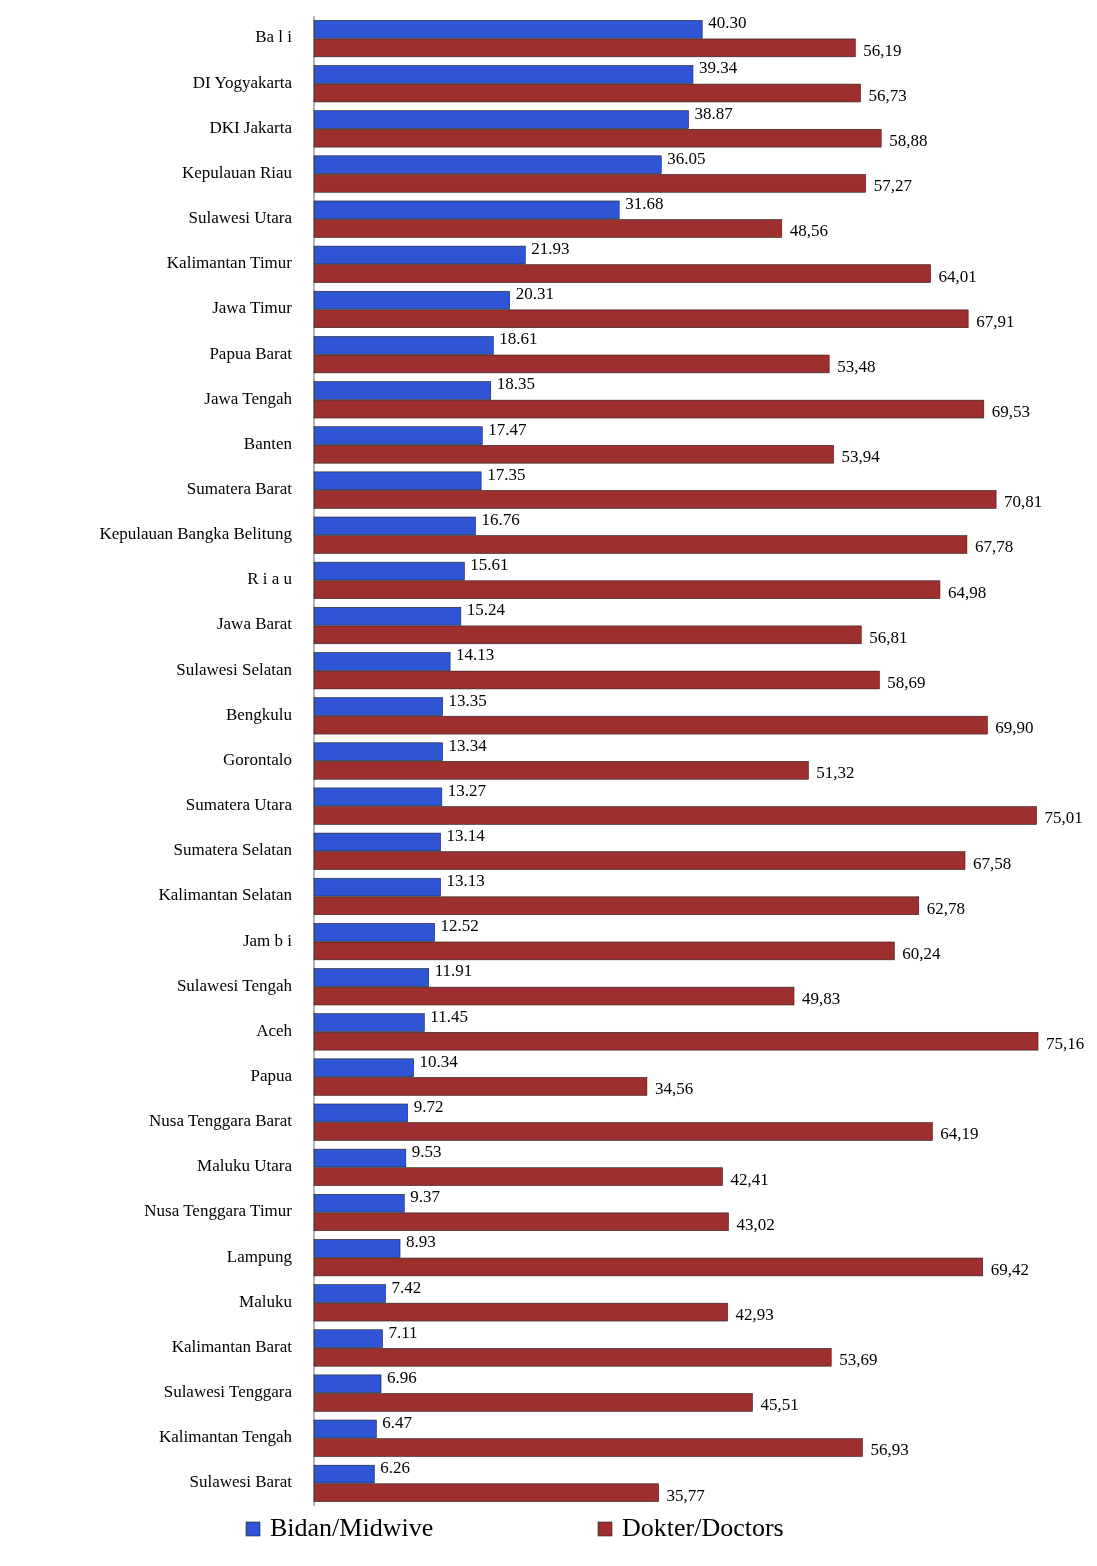 This screenshot has height=1566, width=1097. I want to click on data-label: 57,27, so click(893, 186).